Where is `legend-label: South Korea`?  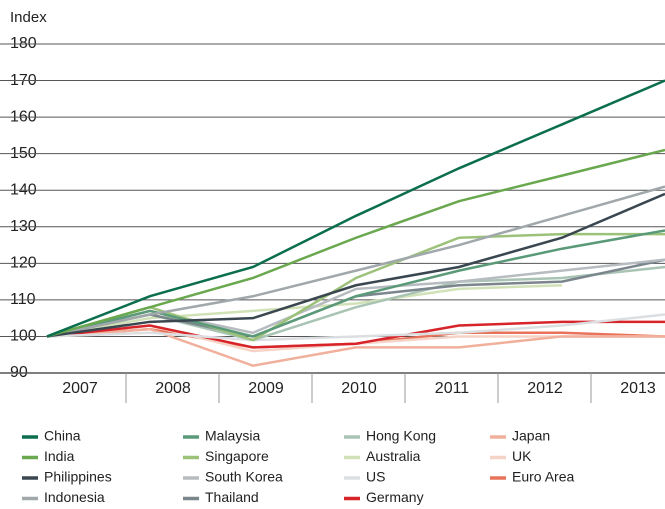
legend-label: South Korea is located at coordinates (244, 477).